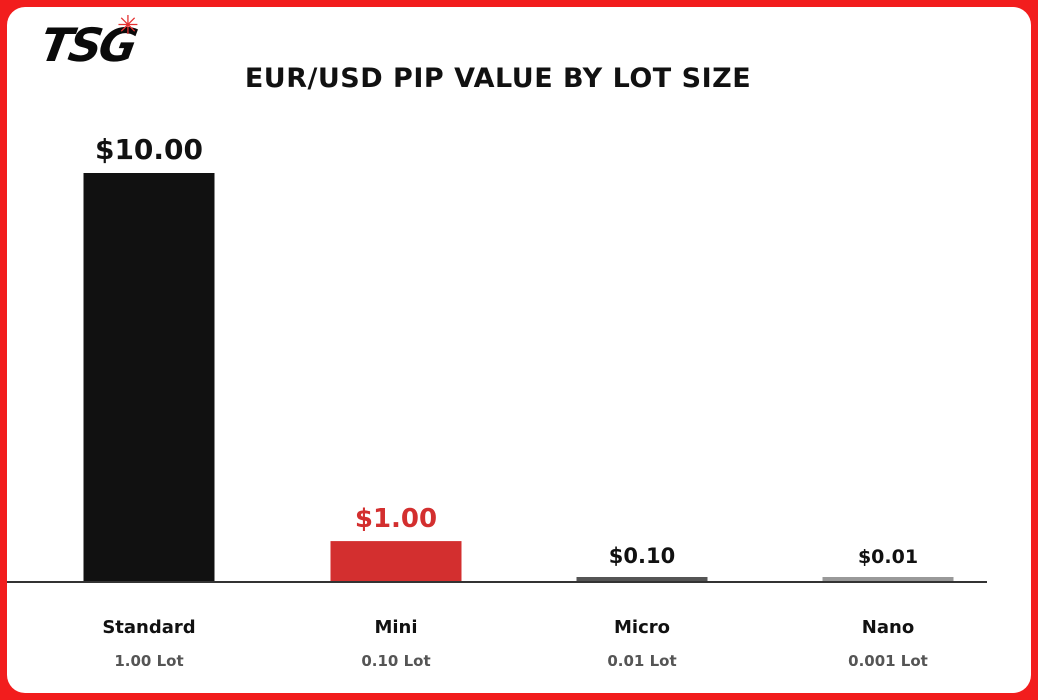 Image resolution: width=1038 pixels, height=700 pixels. What do you see at coordinates (149, 377) in the screenshot?
I see `bar-standard` at bounding box center [149, 377].